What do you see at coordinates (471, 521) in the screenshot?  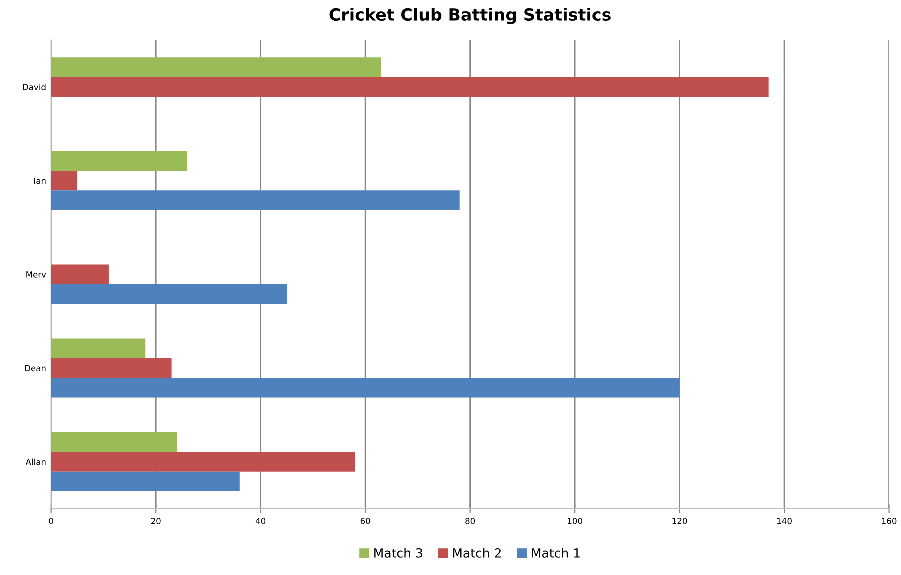 I see `x-tick-label: 80` at bounding box center [471, 521].